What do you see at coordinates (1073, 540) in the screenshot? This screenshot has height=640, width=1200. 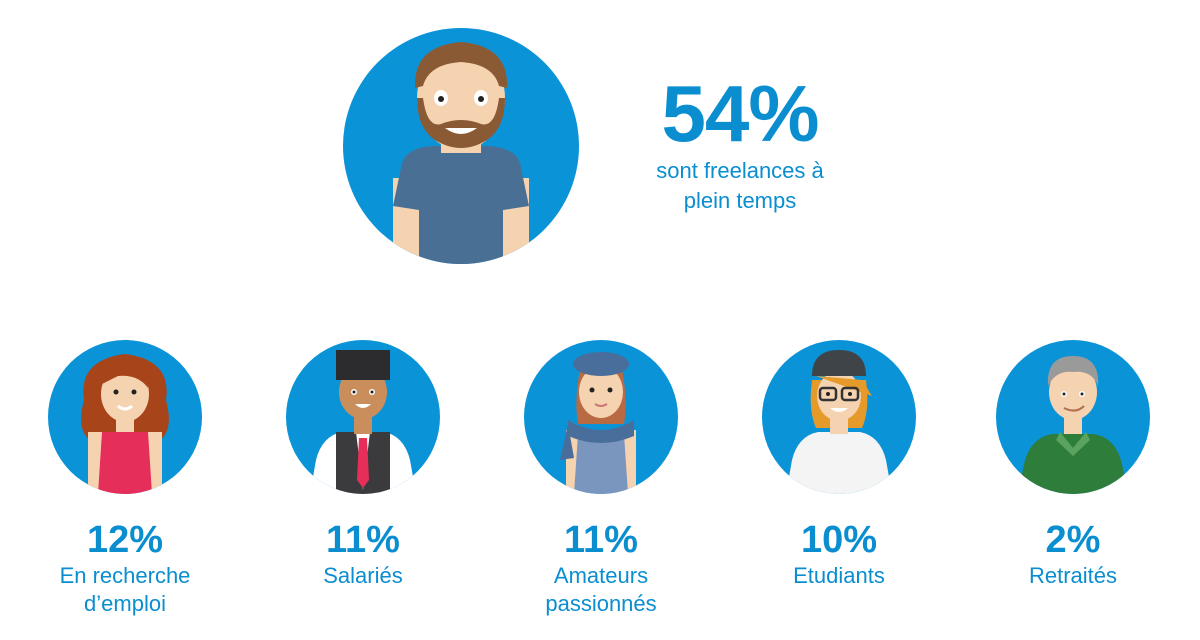 I see `category-percent: 2%` at bounding box center [1073, 540].